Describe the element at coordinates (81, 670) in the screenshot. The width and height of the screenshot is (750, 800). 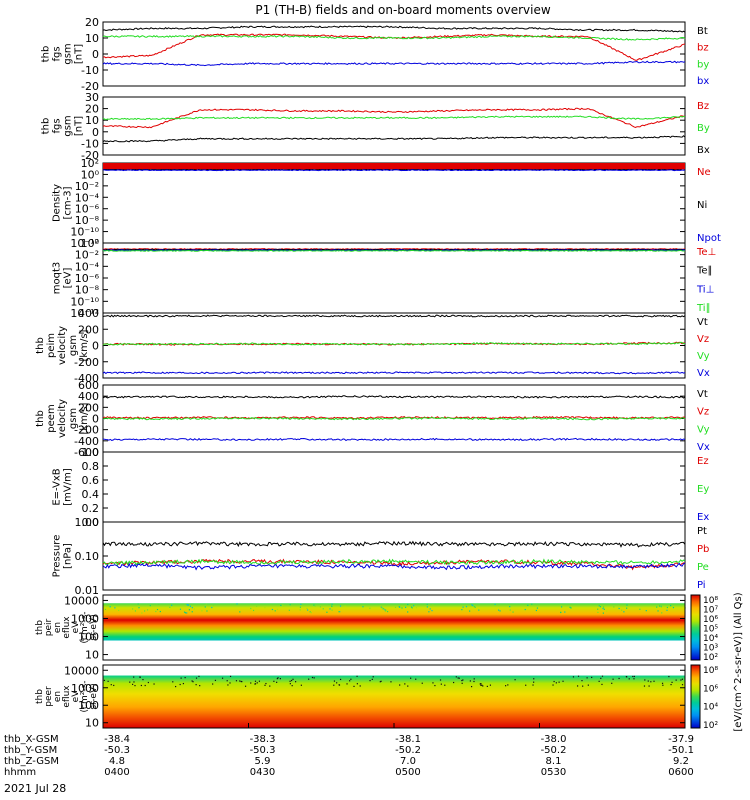
I see `y-tick-label: 10000` at that location.